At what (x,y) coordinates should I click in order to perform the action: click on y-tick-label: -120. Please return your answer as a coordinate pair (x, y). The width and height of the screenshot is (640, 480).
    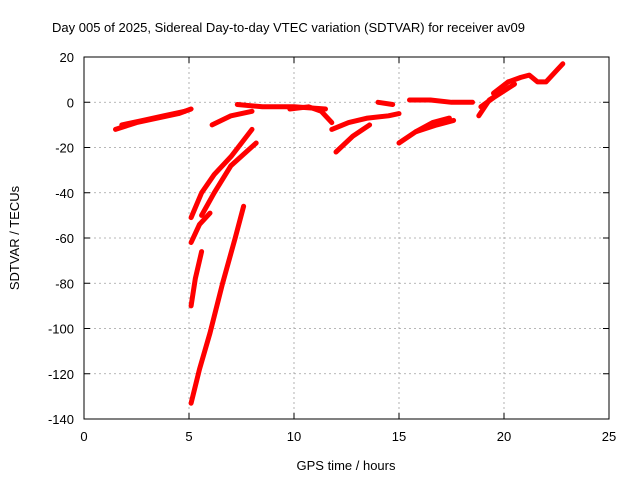
    Looking at the image, I should click on (61, 374).